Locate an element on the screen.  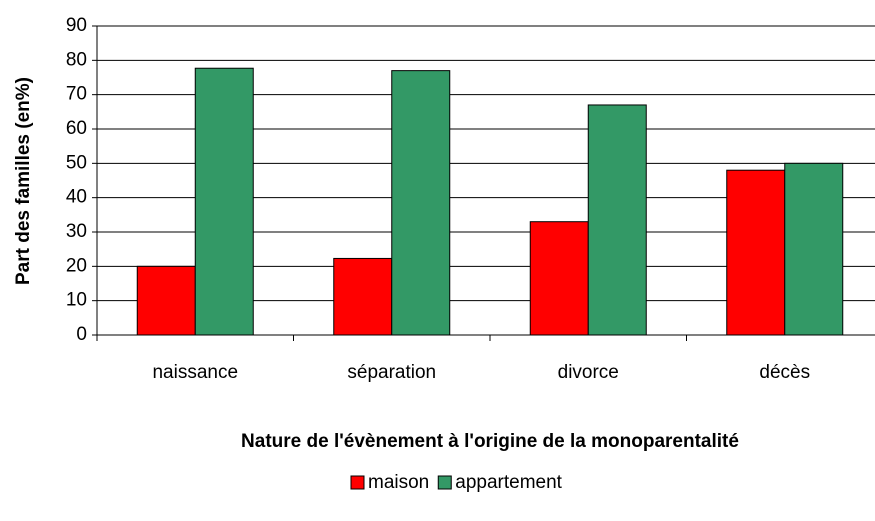
y-tick-label: 10 is located at coordinates (76, 300).